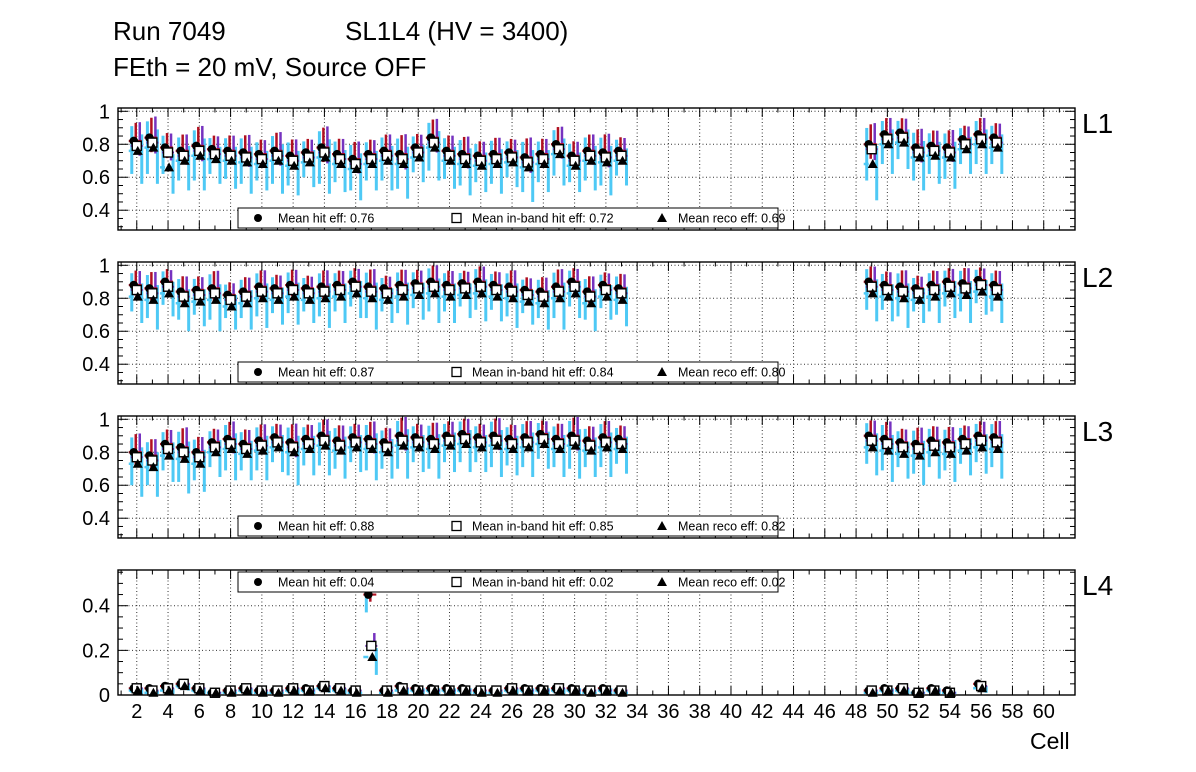 This screenshot has width=1196, height=772. Describe the element at coordinates (732, 583) in the screenshot. I see `legend-reco-label: Mean reco eff: 0.02` at that location.